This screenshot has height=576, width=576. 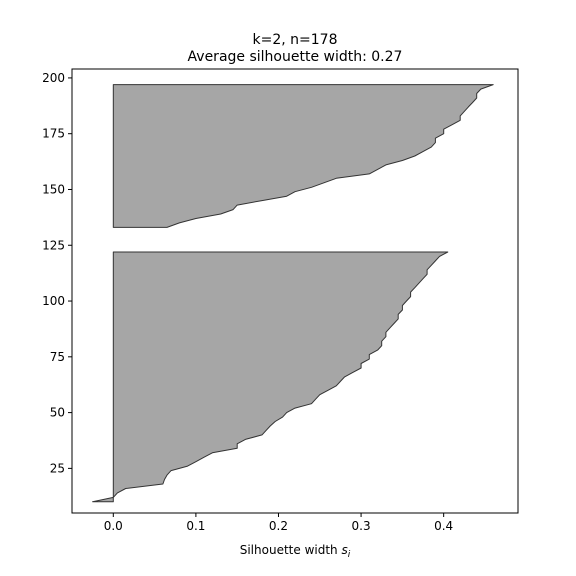 I want to click on y-tick-label: 25, so click(x=57, y=468).